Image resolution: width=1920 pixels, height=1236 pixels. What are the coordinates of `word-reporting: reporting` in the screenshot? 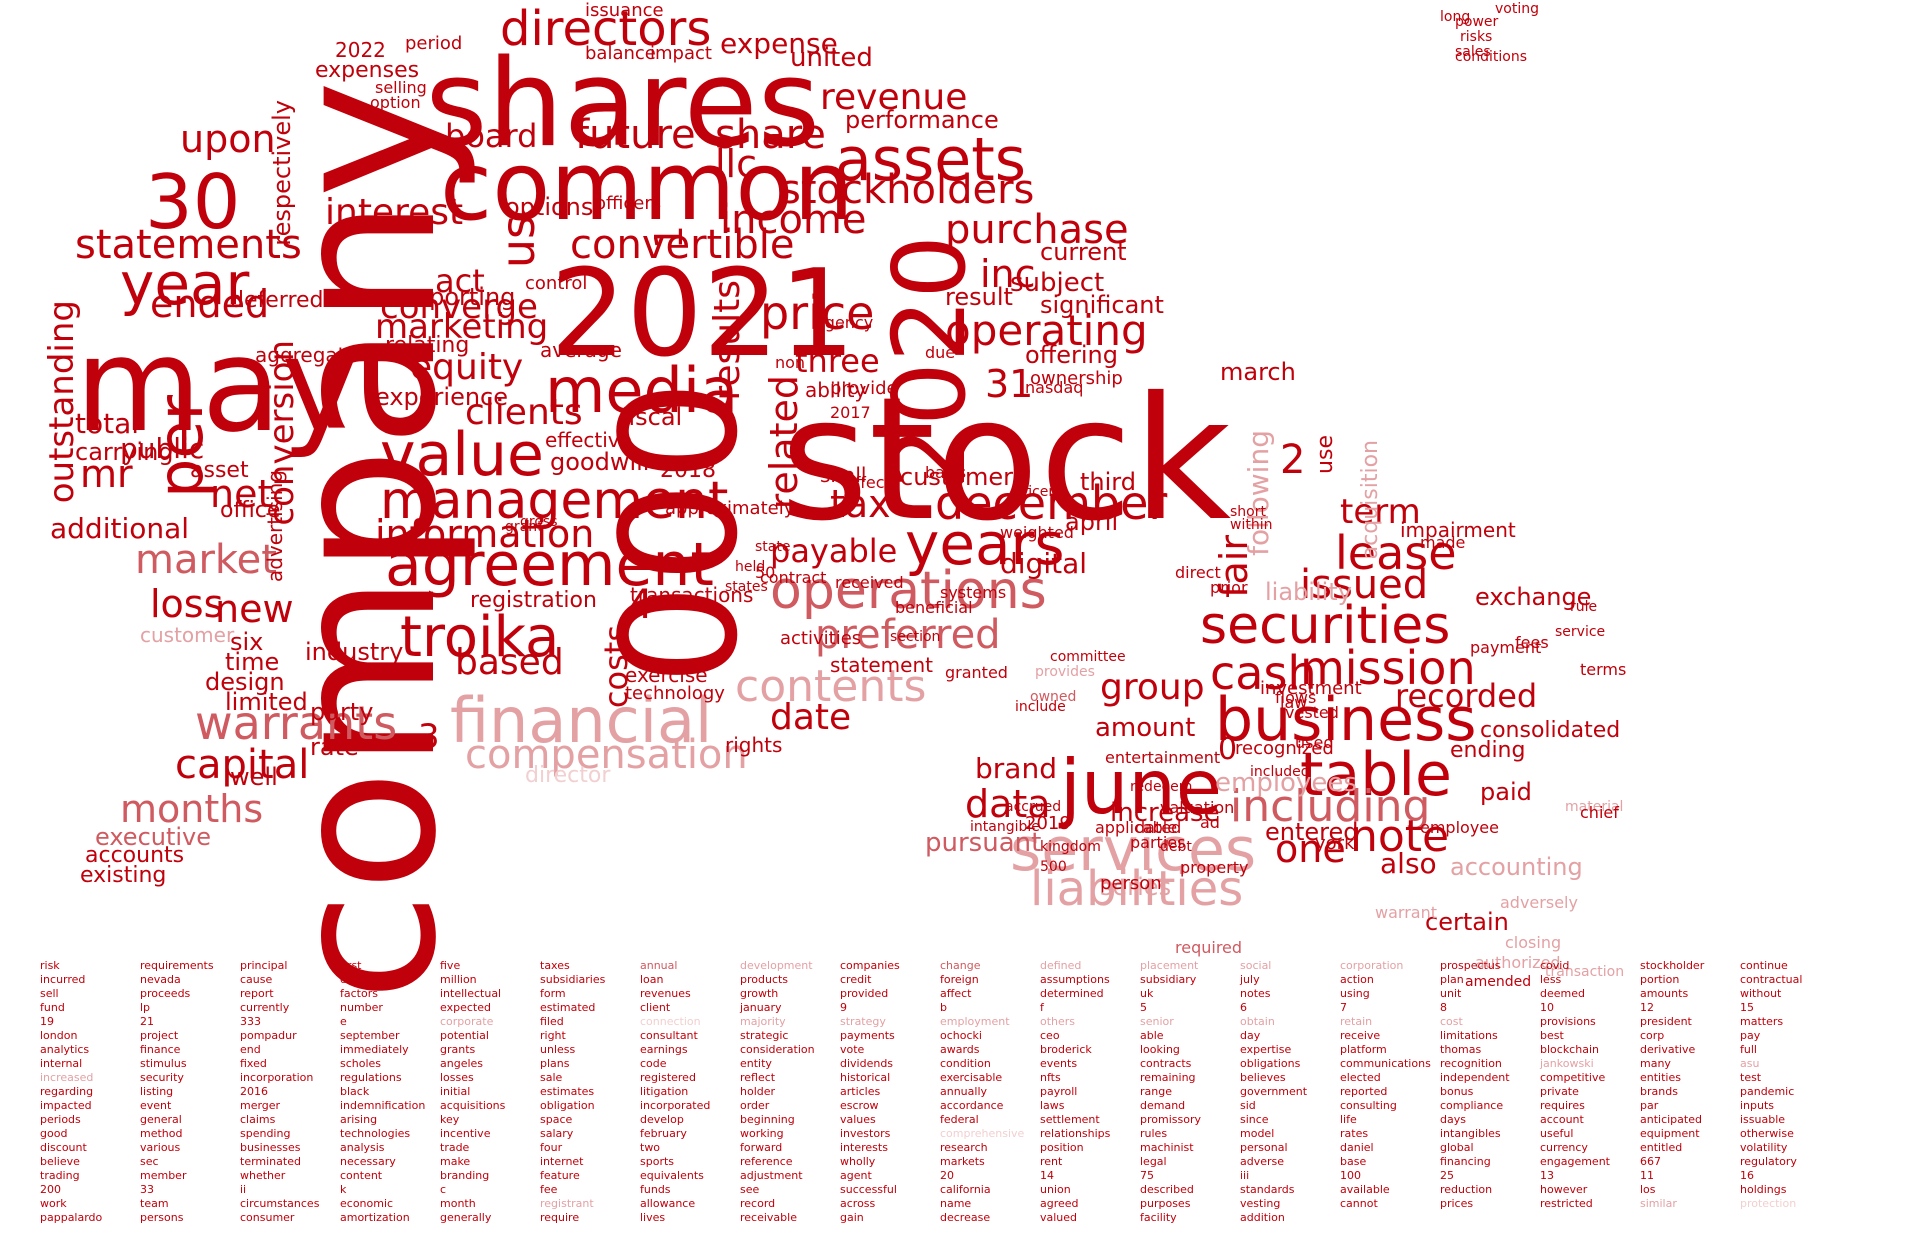 It's located at (460, 297).